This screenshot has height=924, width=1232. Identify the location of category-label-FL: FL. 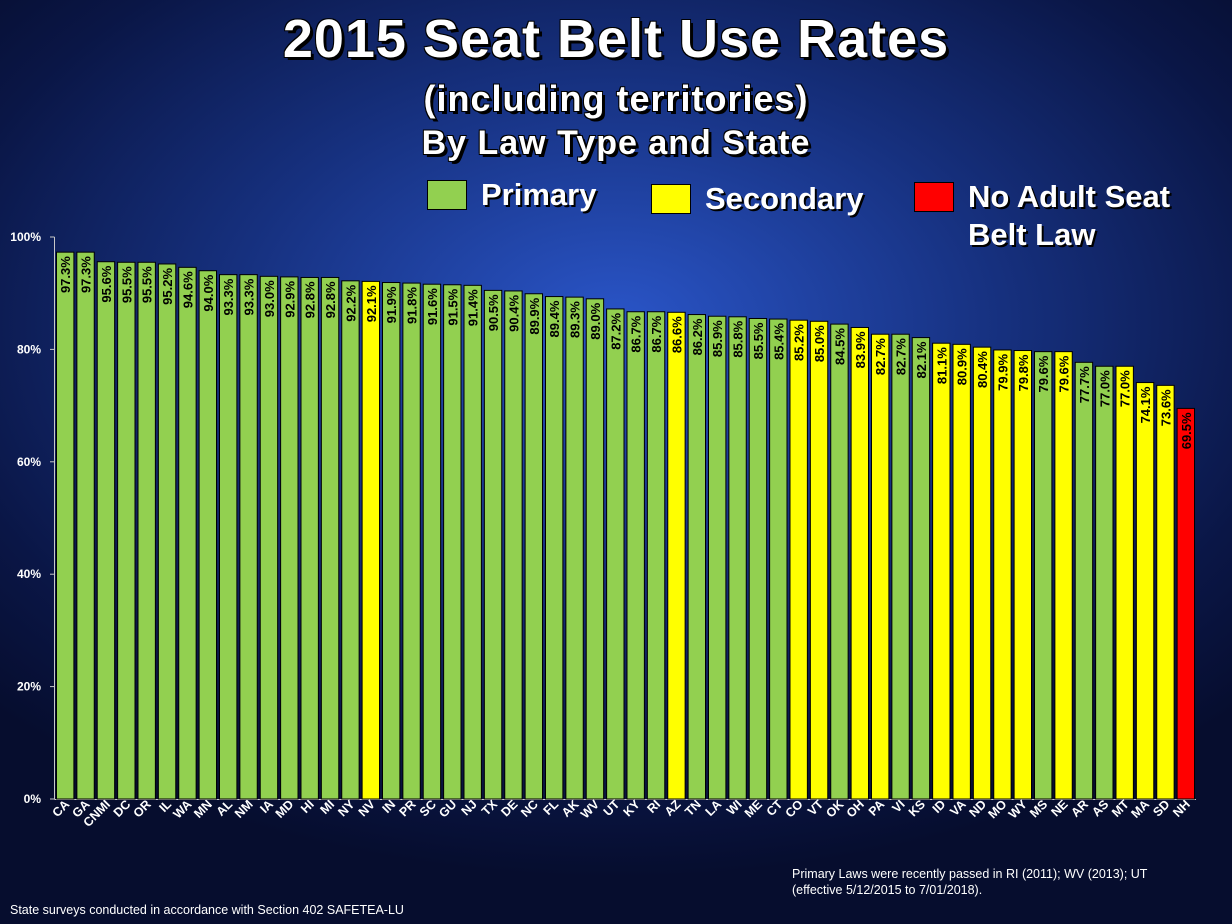
(551, 807).